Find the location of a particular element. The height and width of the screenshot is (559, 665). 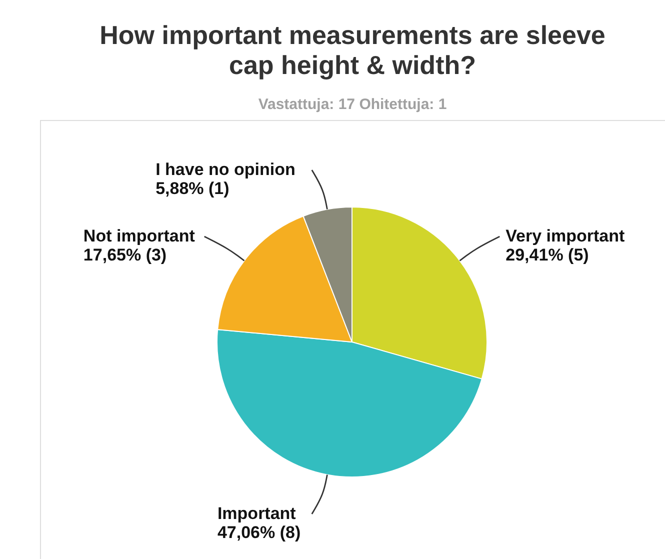

chart-subtitle: Vastattuja: 17 Ohitettuja: 1 is located at coordinates (352, 104).